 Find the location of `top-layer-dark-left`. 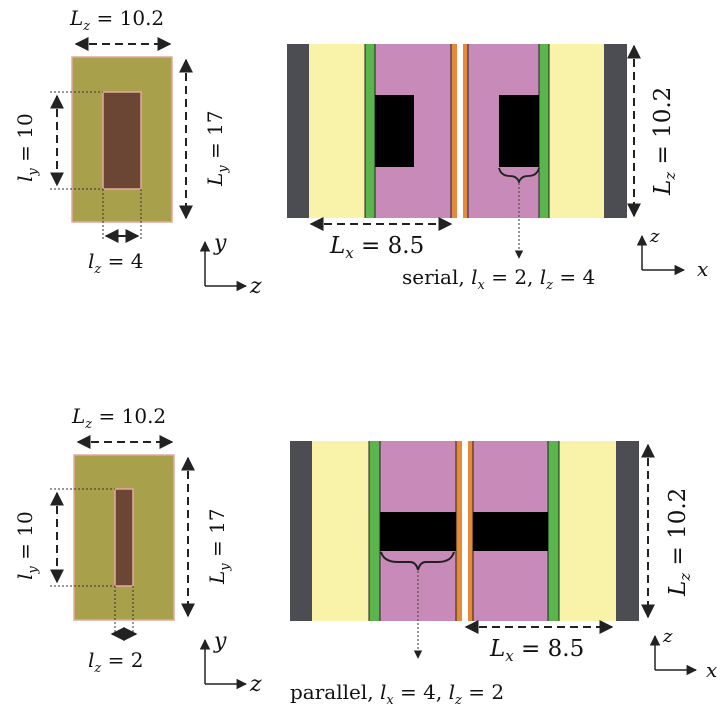

top-layer-dark-left is located at coordinates (298, 131).